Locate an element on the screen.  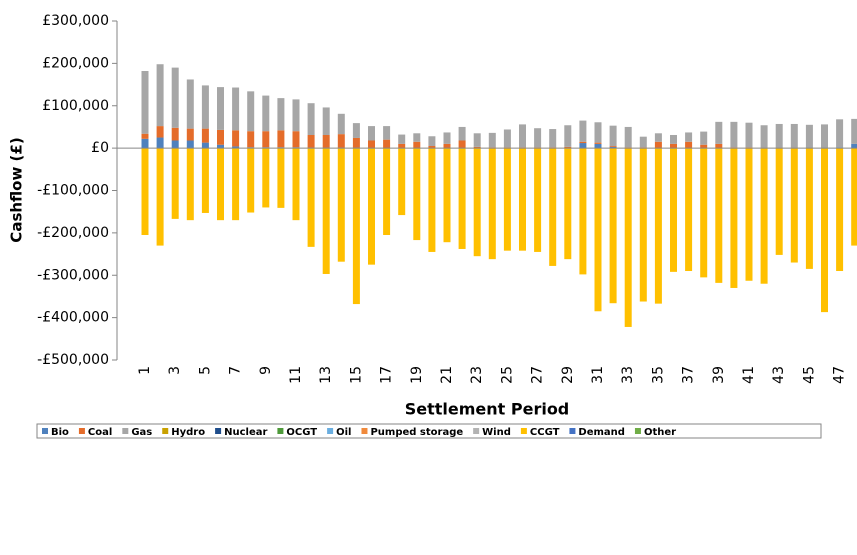
x-tick-label: 7 is located at coordinates (236, 370).